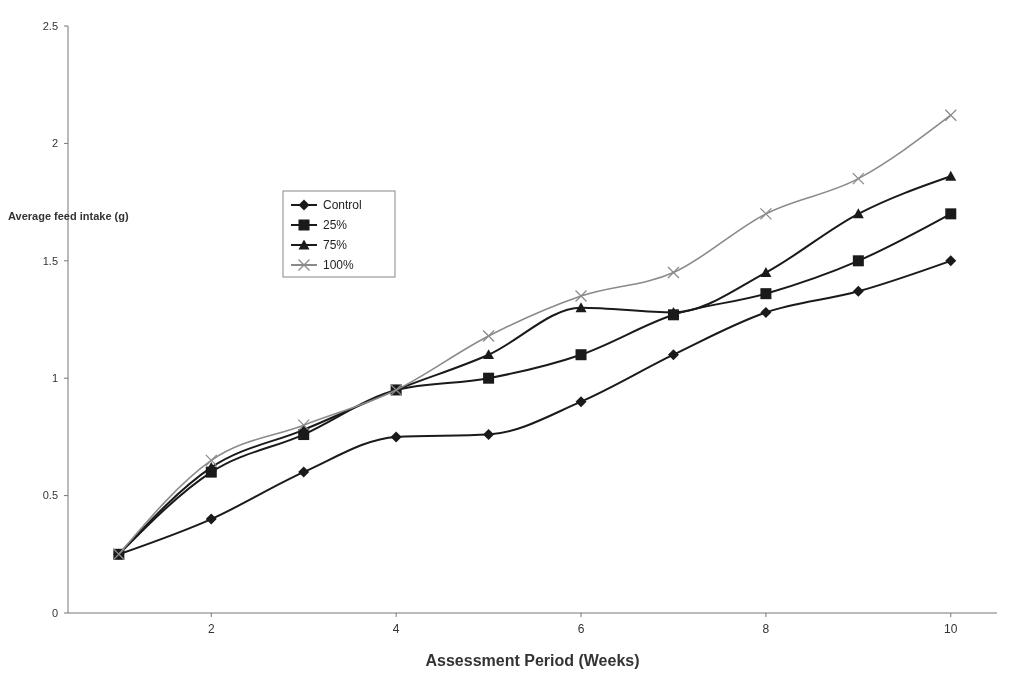 The height and width of the screenshot is (696, 1025). I want to click on x-tick-label: 8, so click(766, 629).